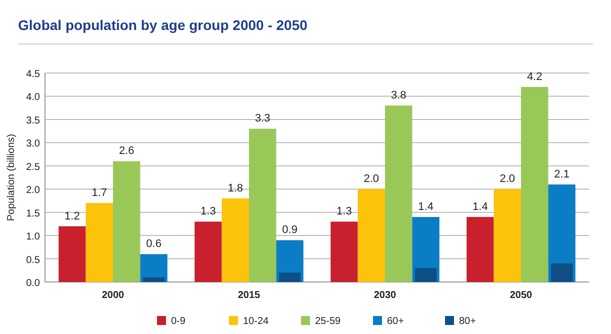 The width and height of the screenshot is (611, 334). Describe the element at coordinates (33, 283) in the screenshot. I see `text: 0.0` at that location.